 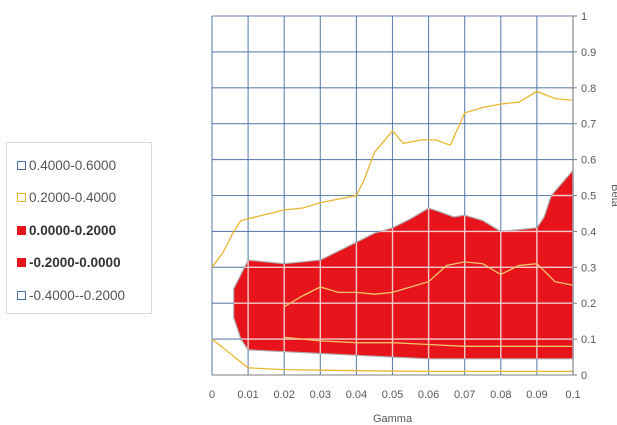 I want to click on x-tick-label: 0.09, so click(x=536, y=395).